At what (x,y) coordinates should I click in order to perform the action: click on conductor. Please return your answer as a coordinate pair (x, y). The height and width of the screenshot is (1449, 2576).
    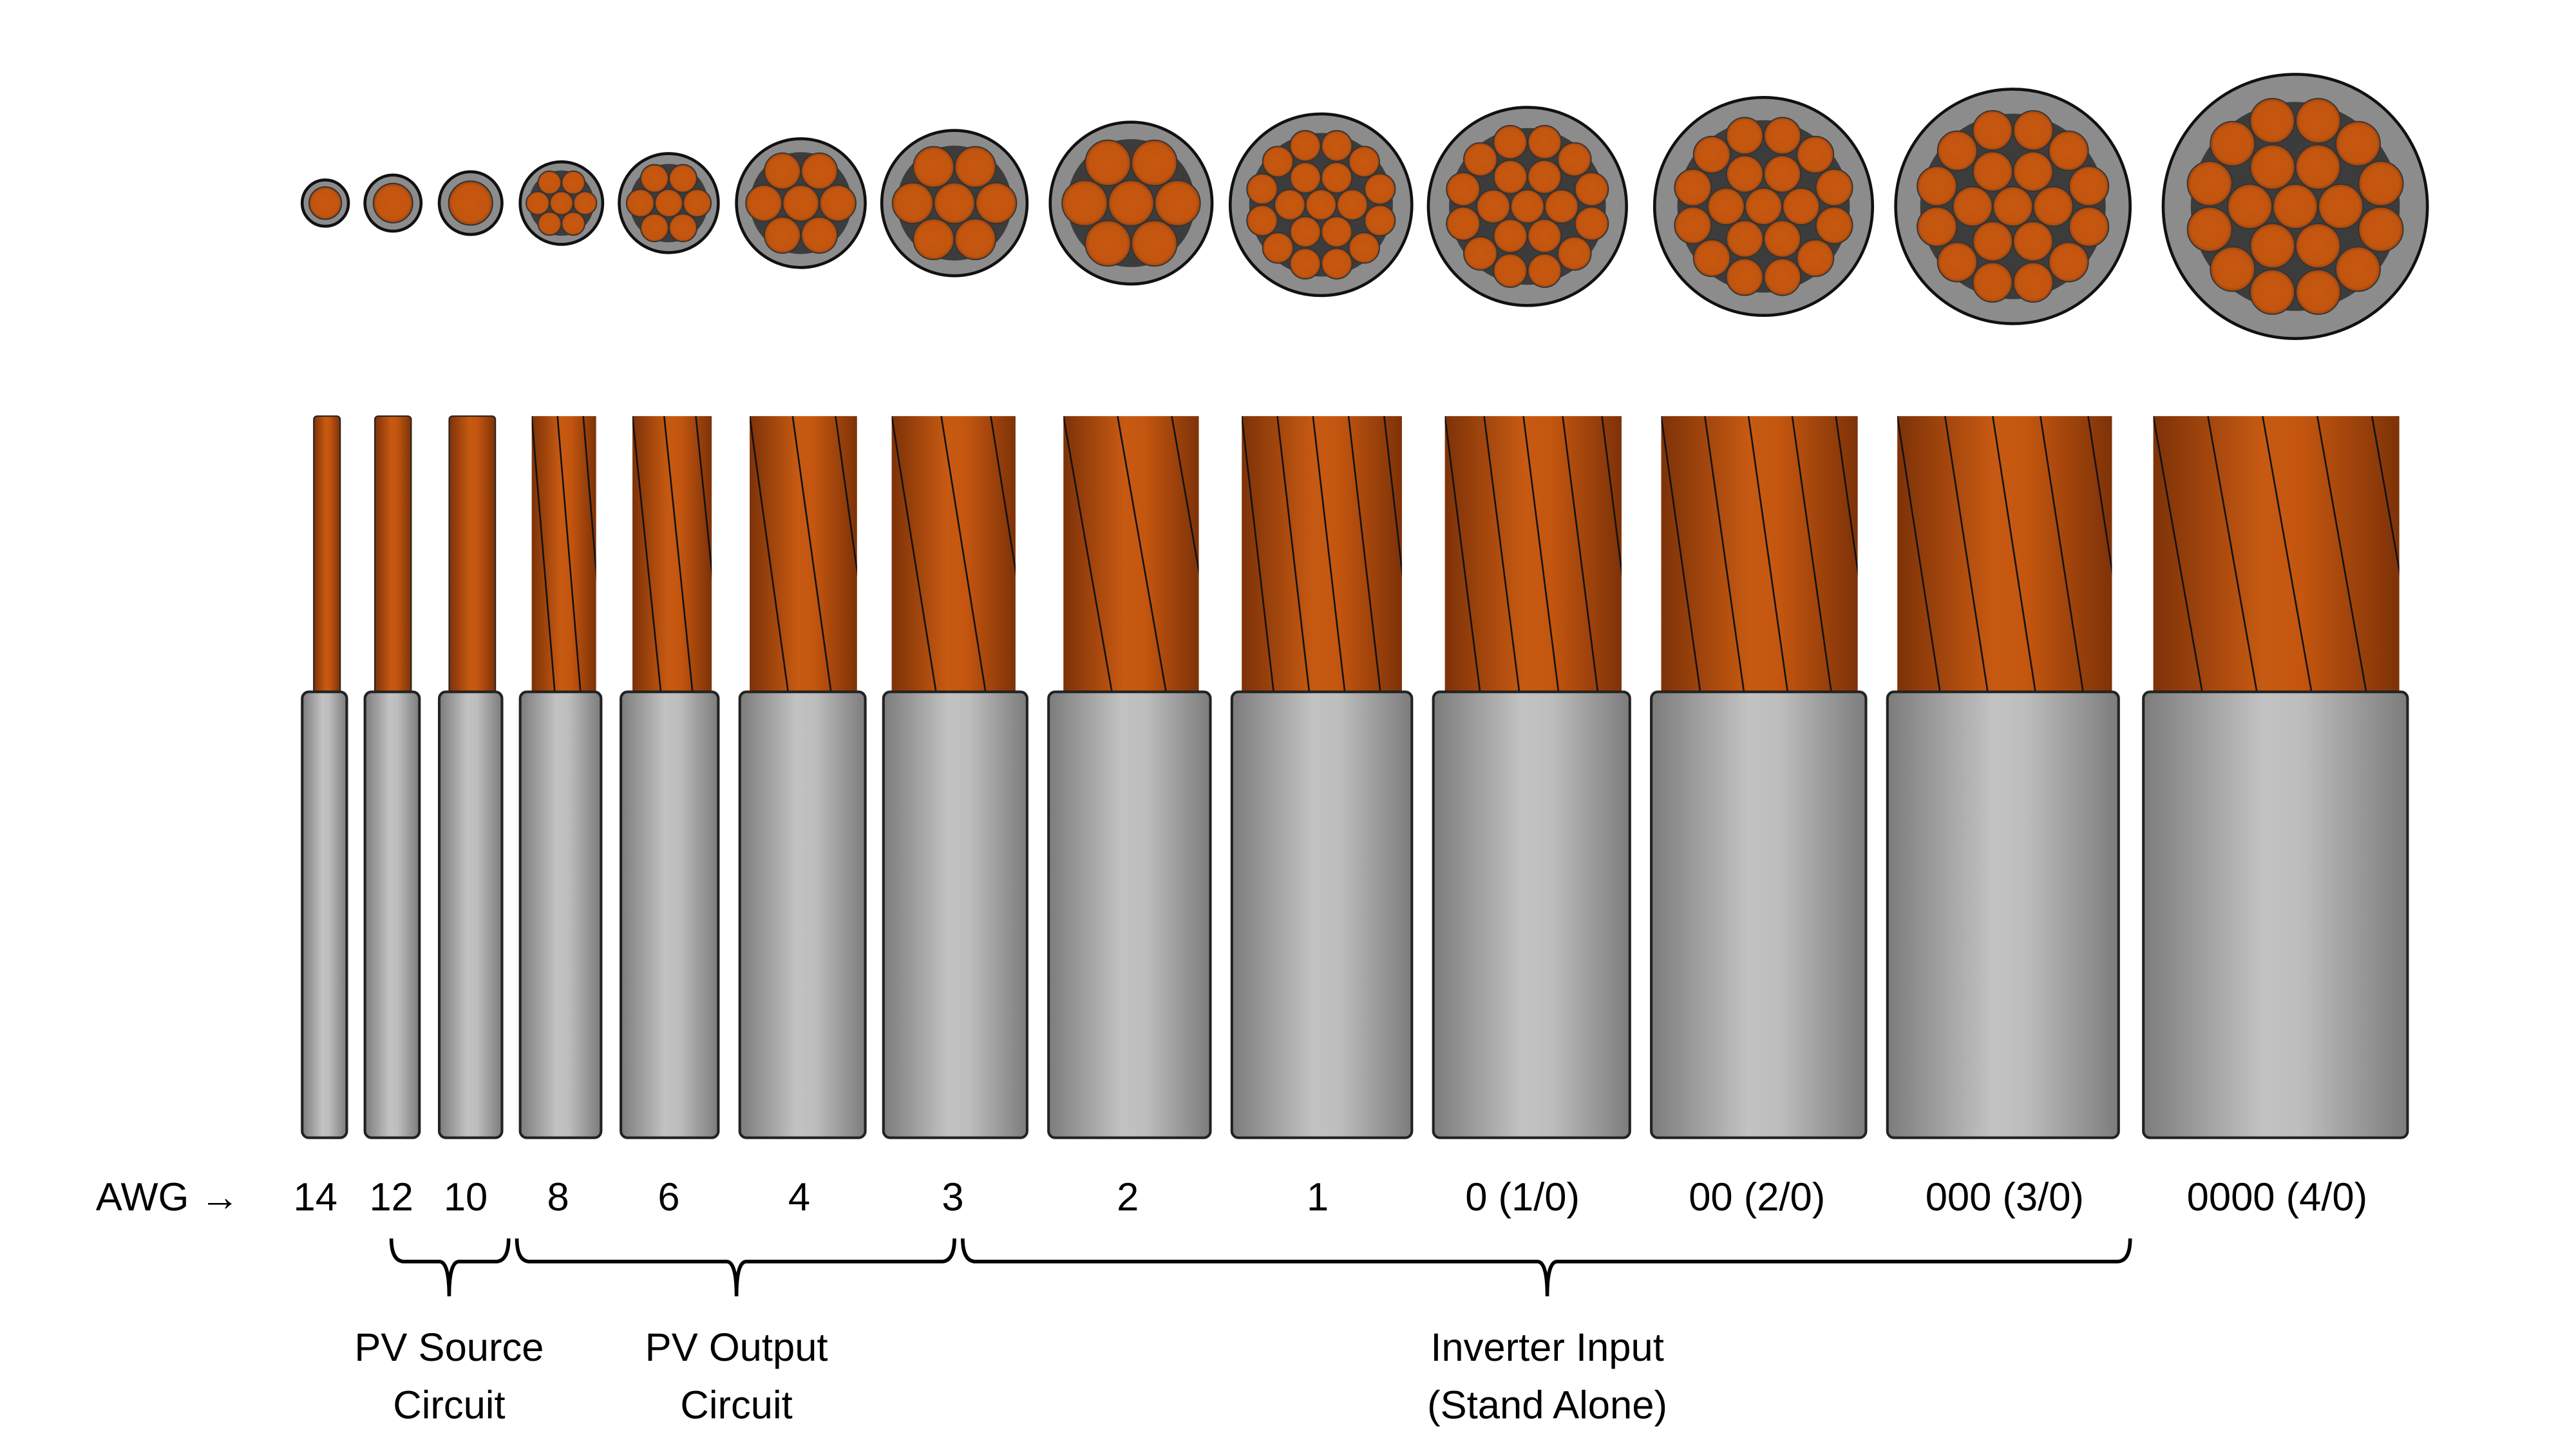
    Looking at the image, I should click on (470, 203).